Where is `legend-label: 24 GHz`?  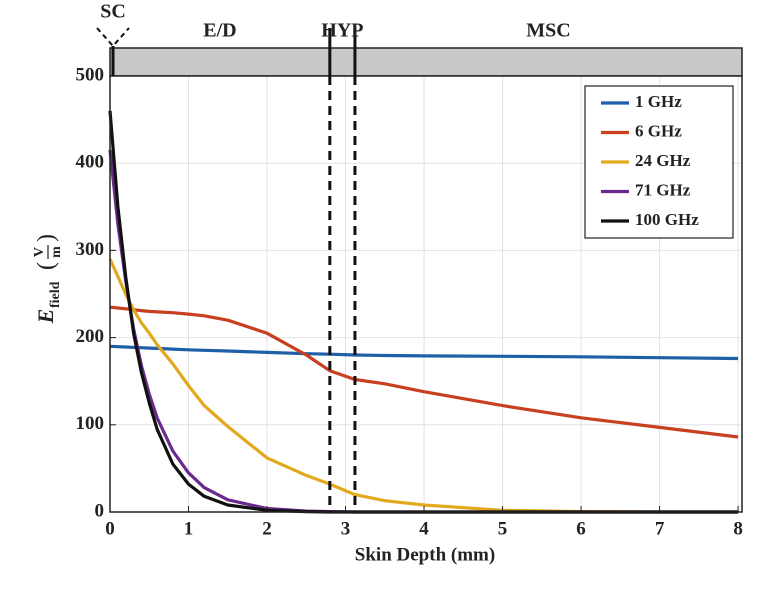
legend-label: 24 GHz is located at coordinates (663, 160).